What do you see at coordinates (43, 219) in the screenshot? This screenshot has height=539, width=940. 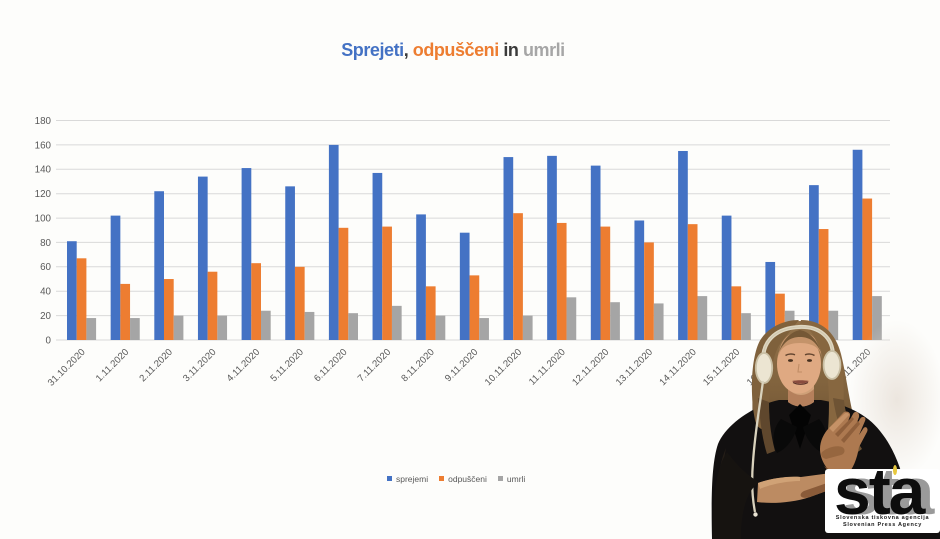 I see `svg-text: 100` at bounding box center [43, 219].